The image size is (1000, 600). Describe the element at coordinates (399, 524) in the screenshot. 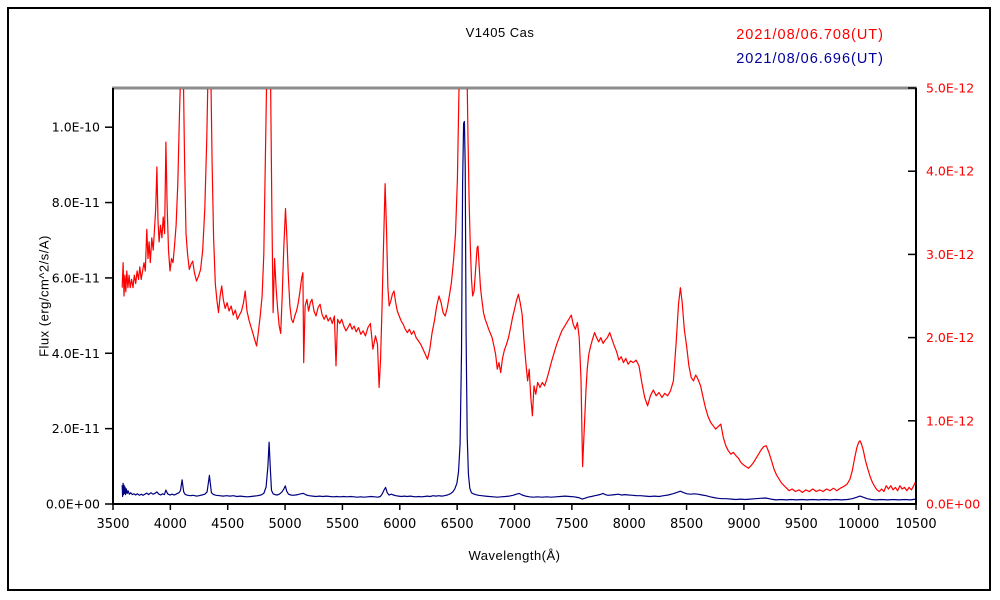

I see `x-tick-label: 6000` at that location.